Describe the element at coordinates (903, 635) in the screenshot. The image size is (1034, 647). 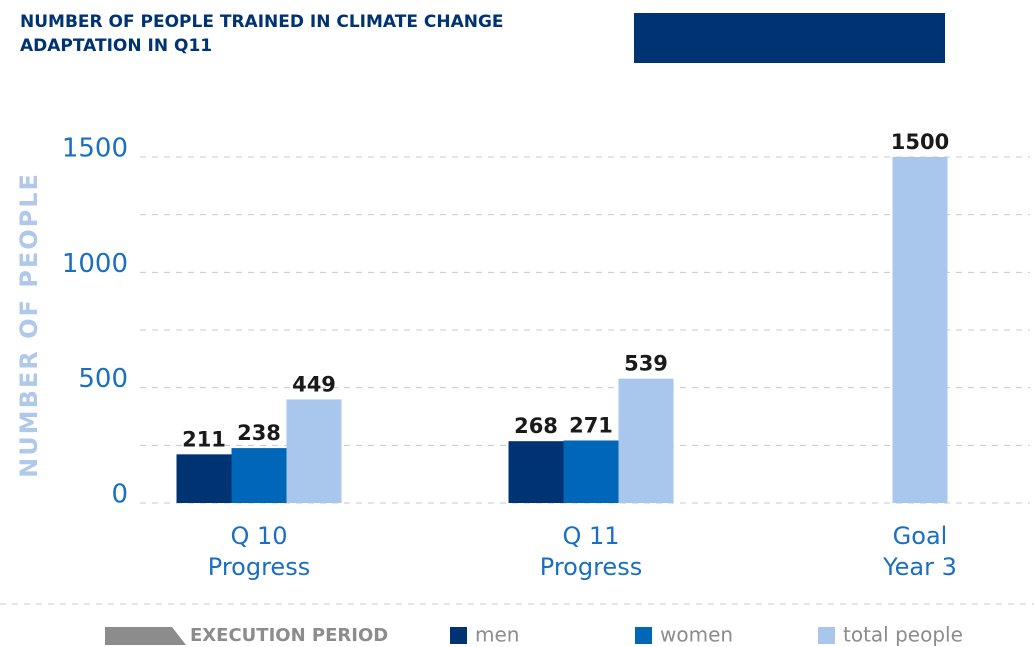
I see `legend-label: total people` at that location.